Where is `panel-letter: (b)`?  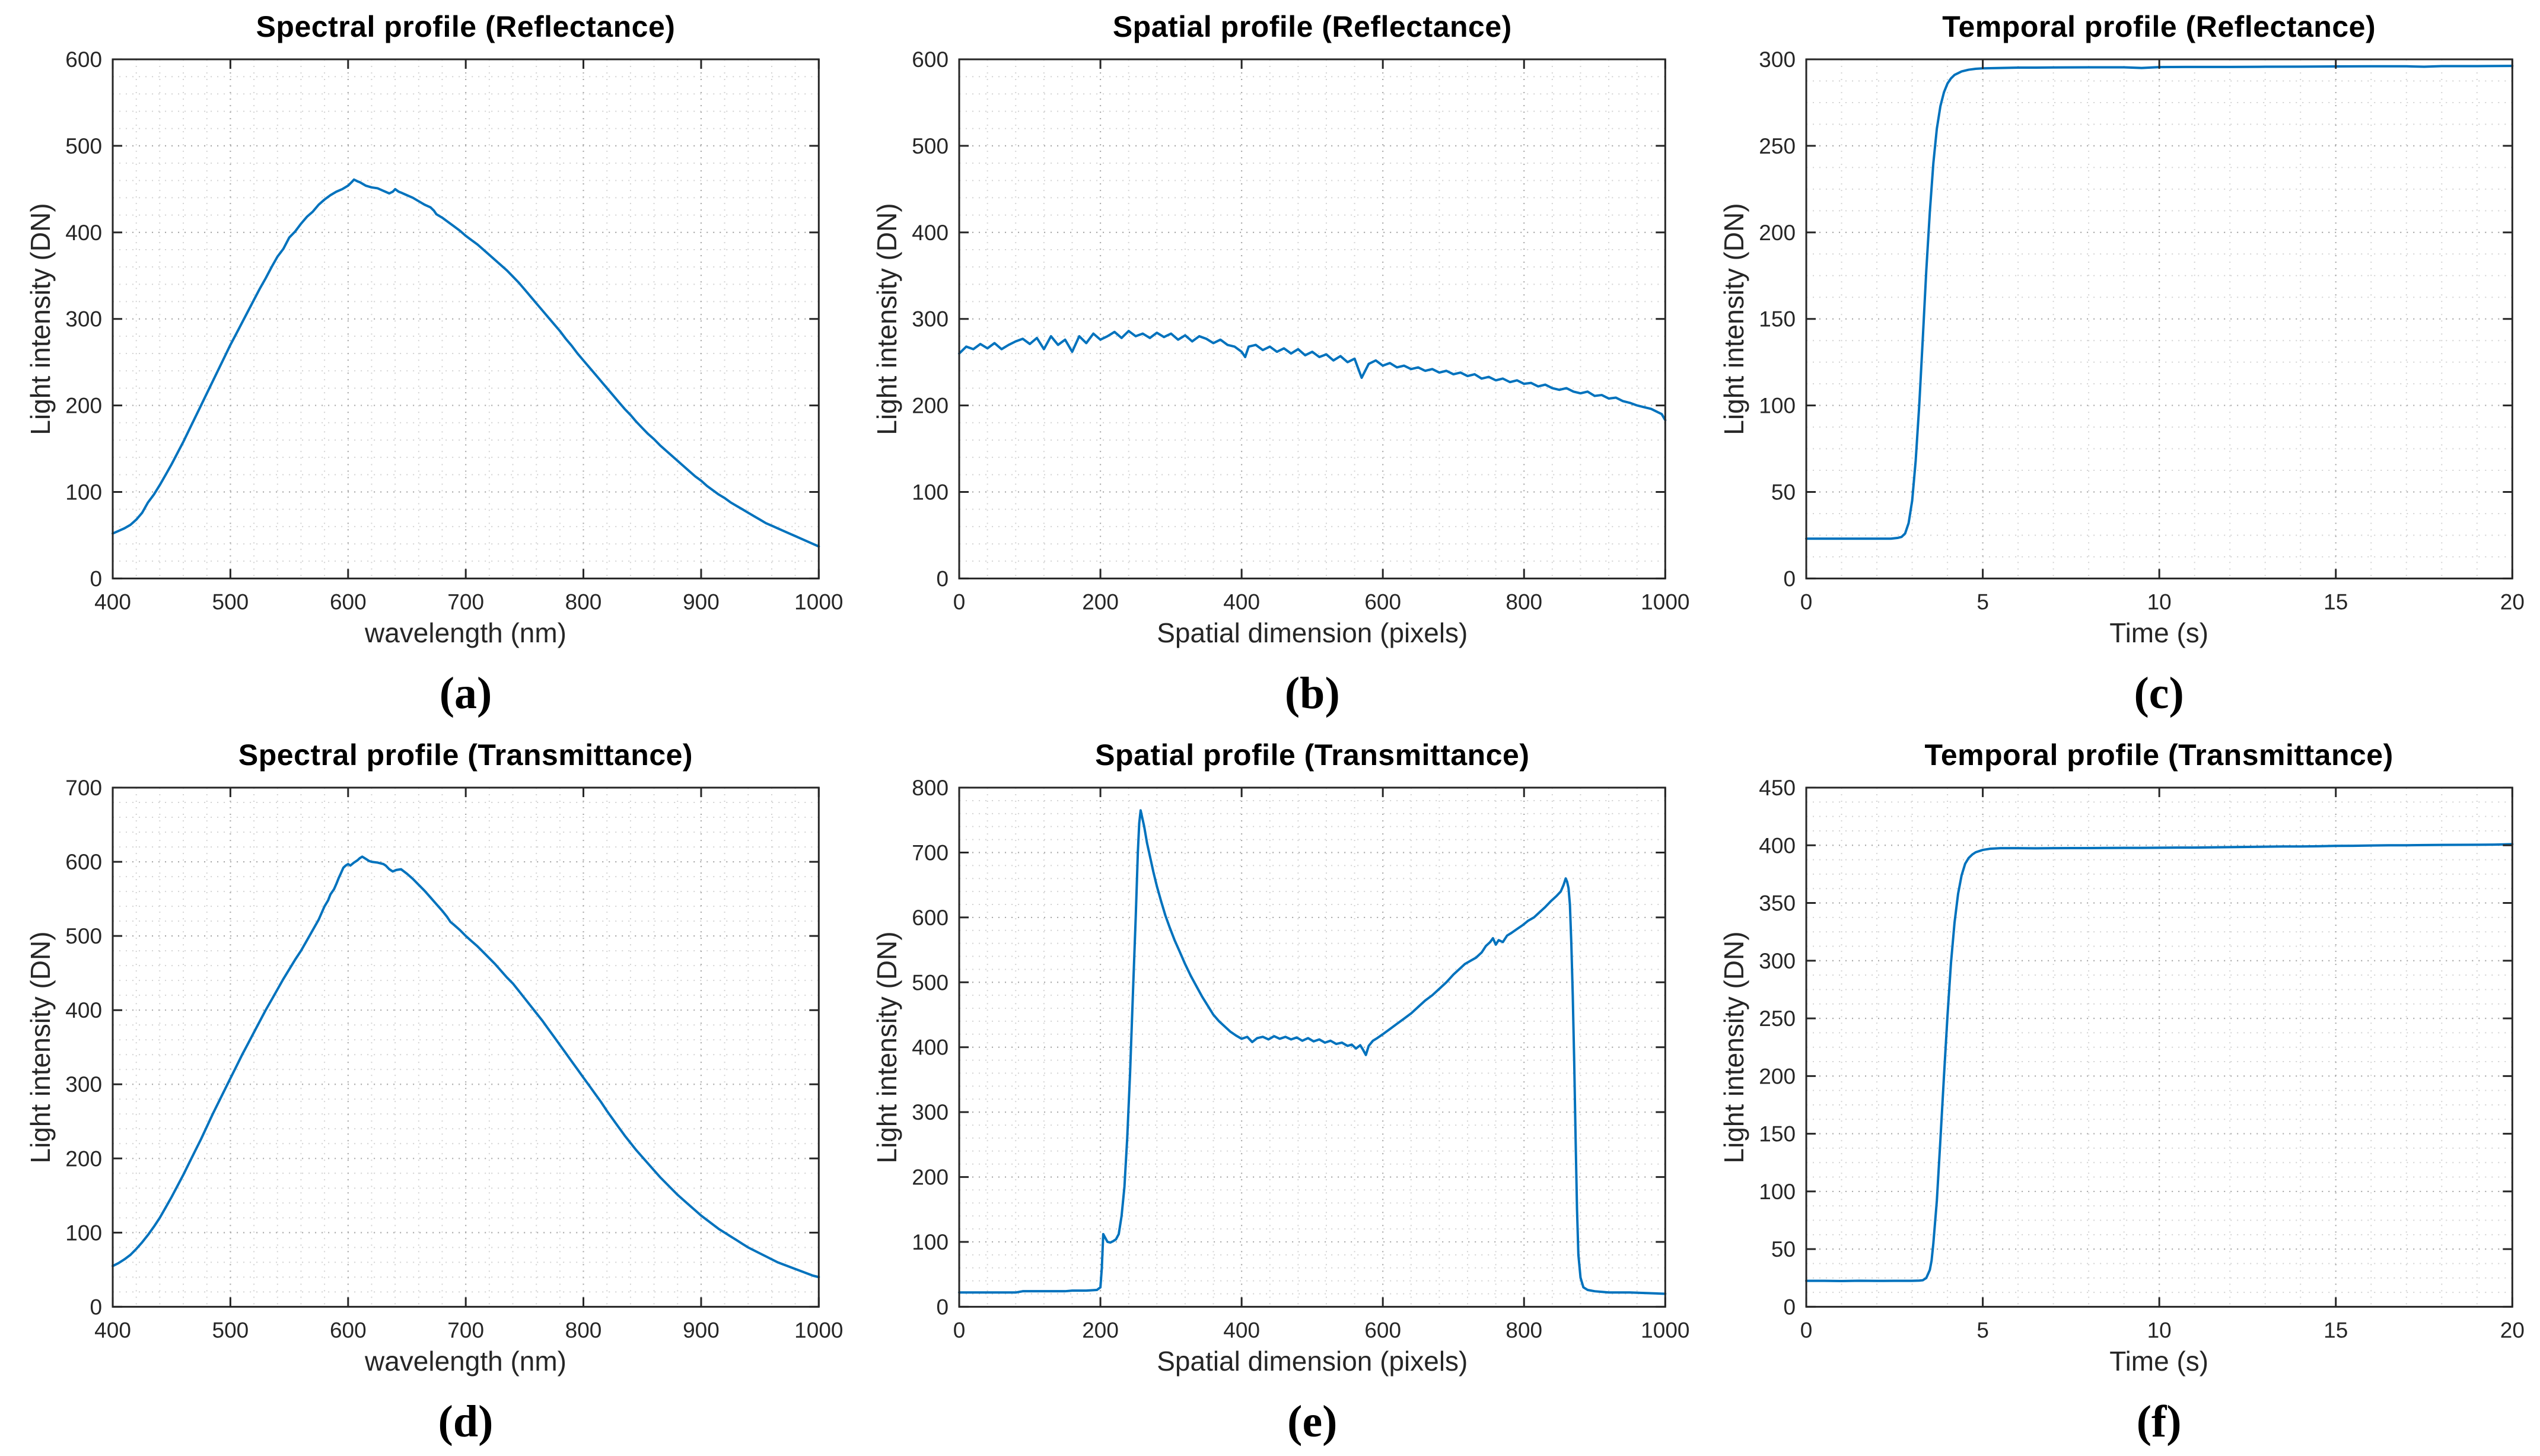
panel-letter: (b) is located at coordinates (1312, 693).